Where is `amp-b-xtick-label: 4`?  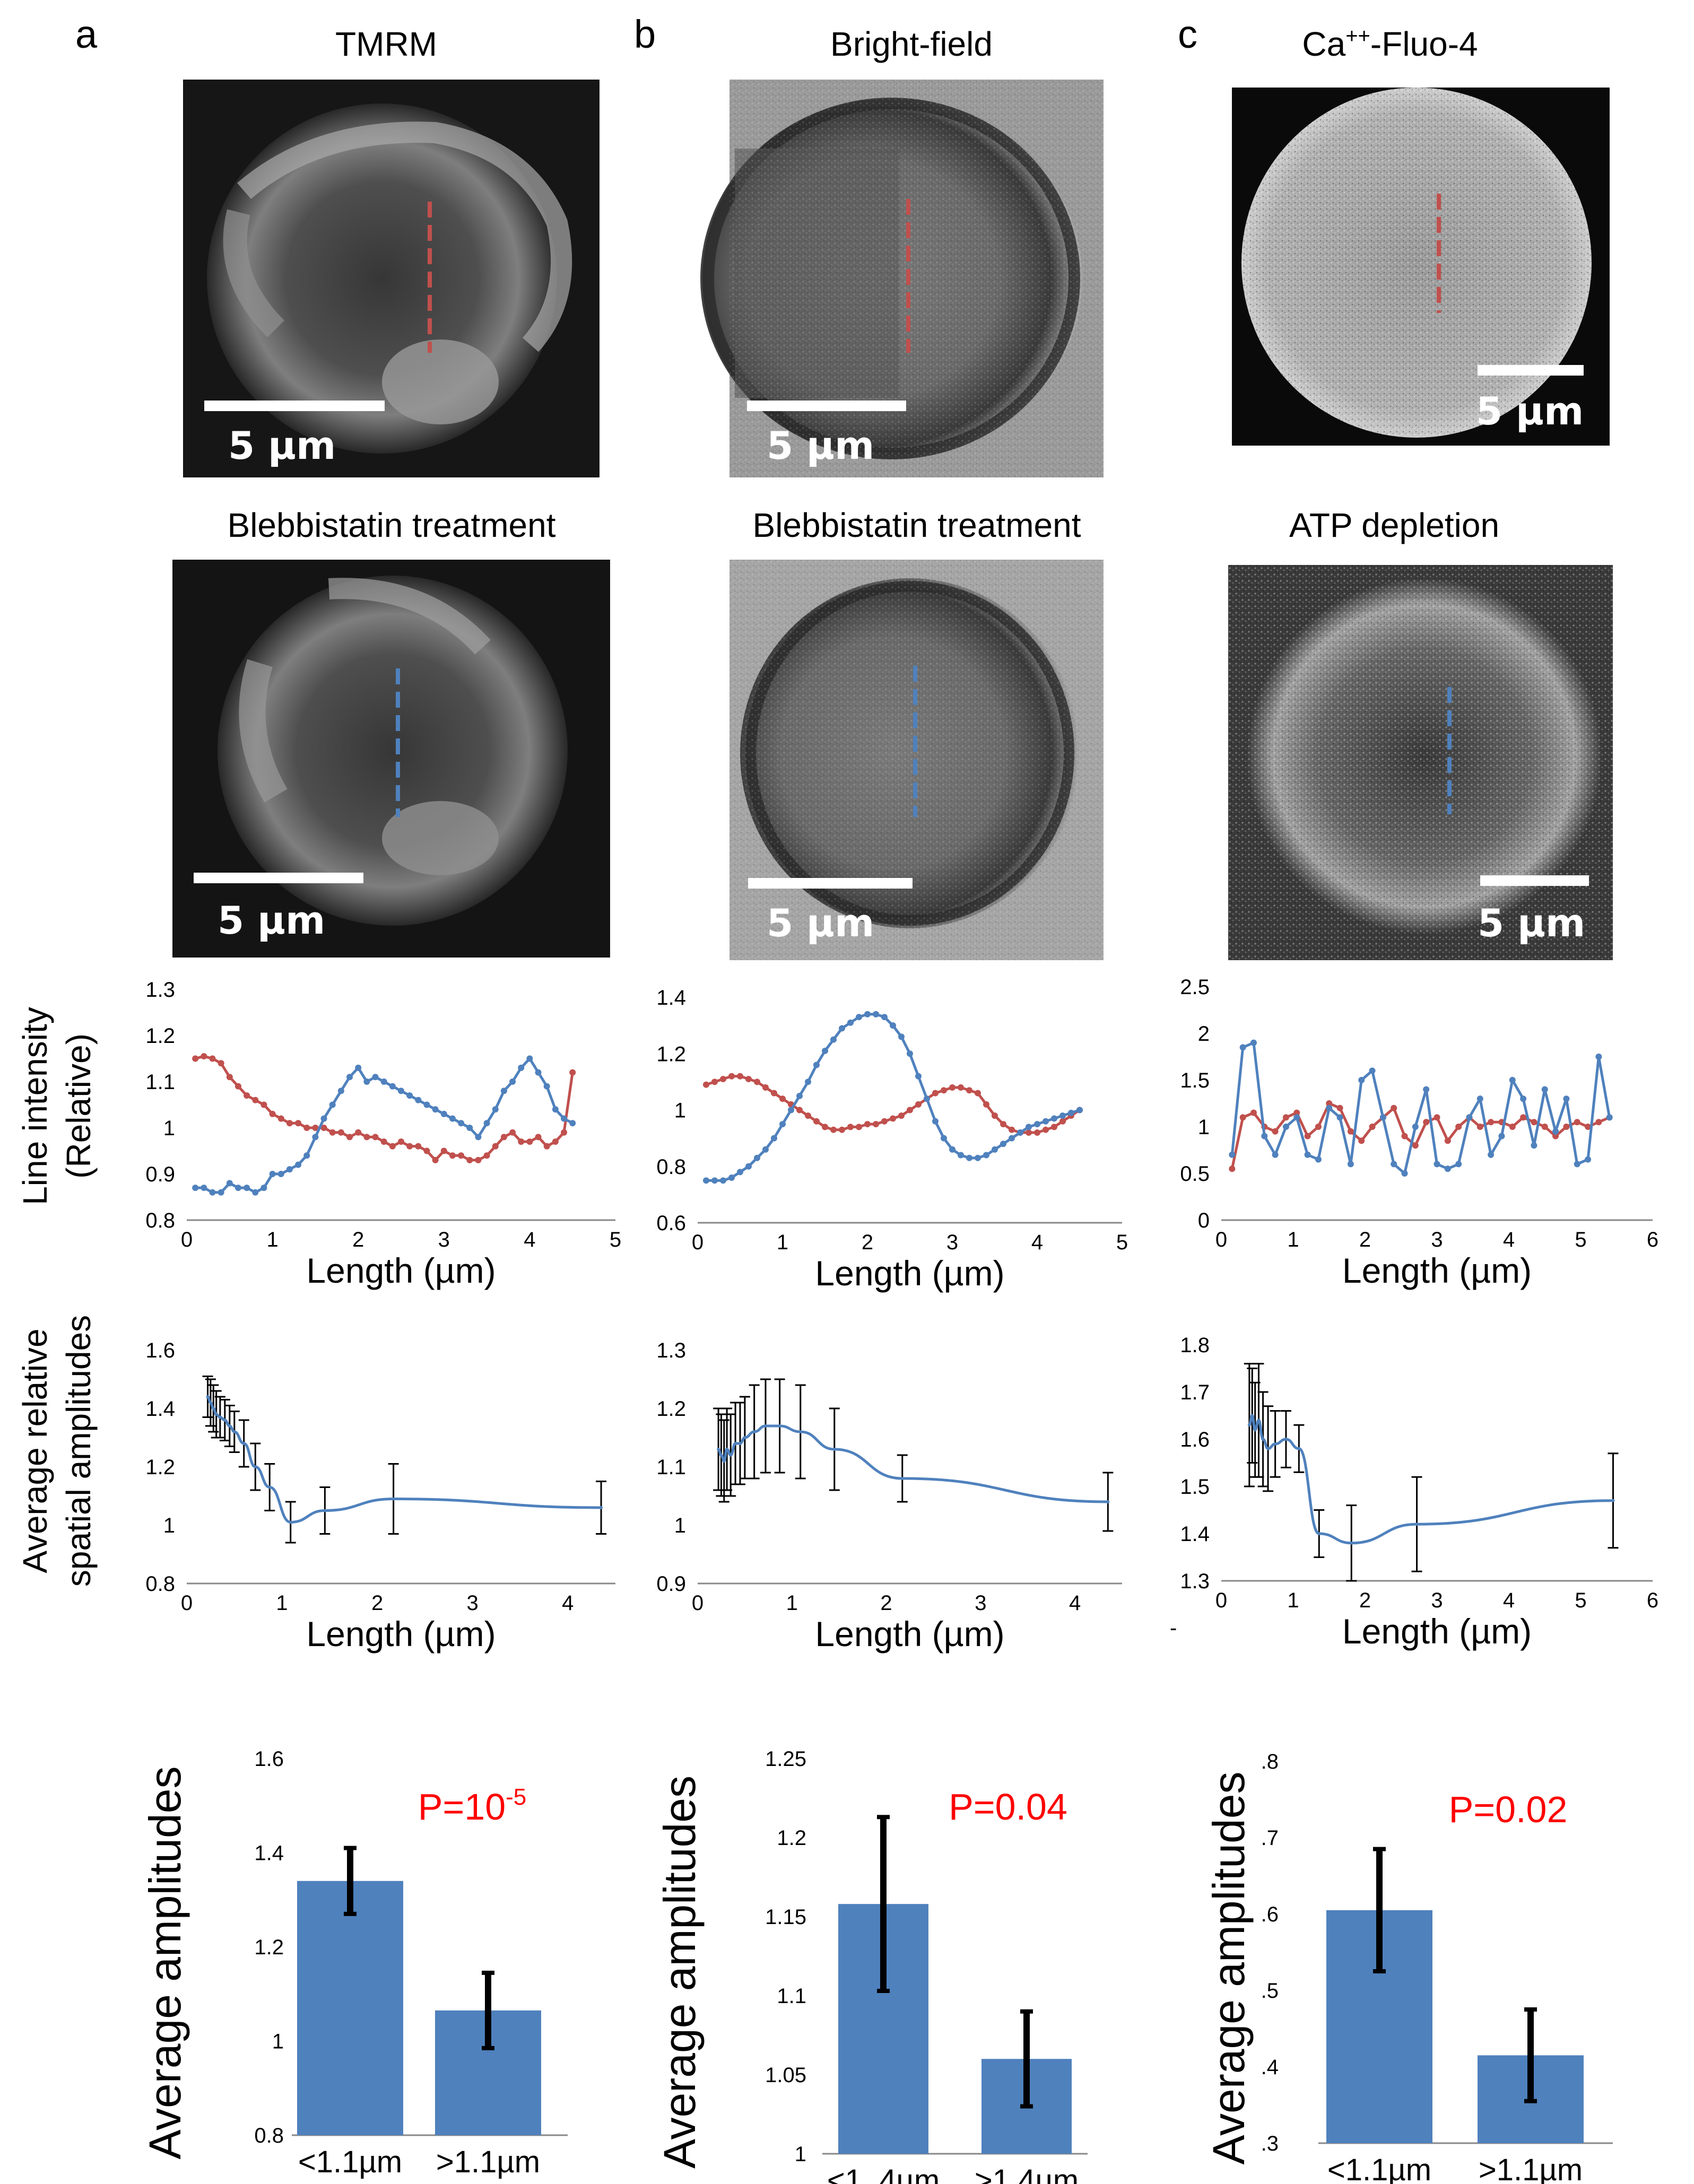
amp-b-xtick-label: 4 is located at coordinates (1075, 1603).